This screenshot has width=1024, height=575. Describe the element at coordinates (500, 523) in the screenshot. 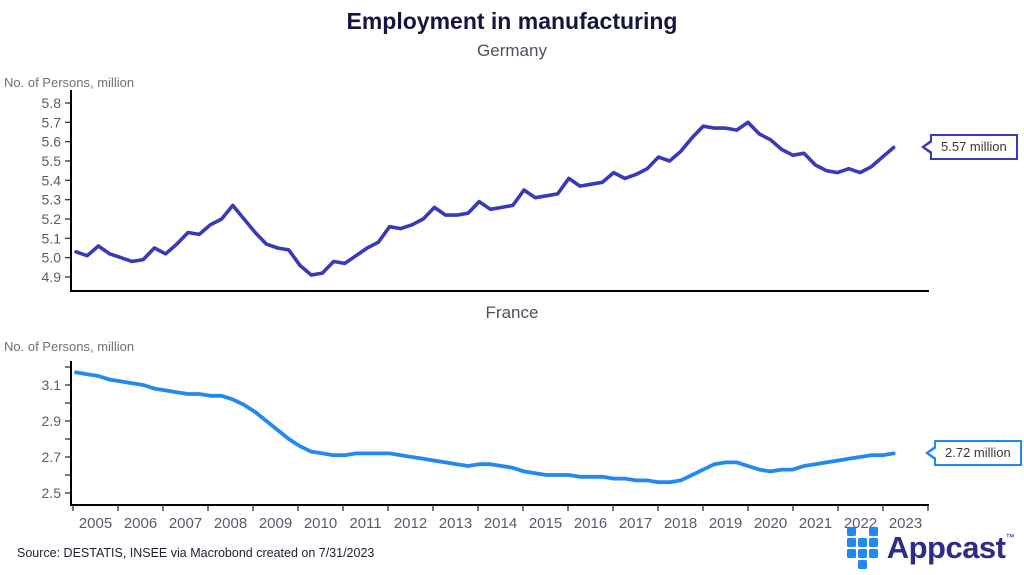

I see `svg-text: 2014` at that location.